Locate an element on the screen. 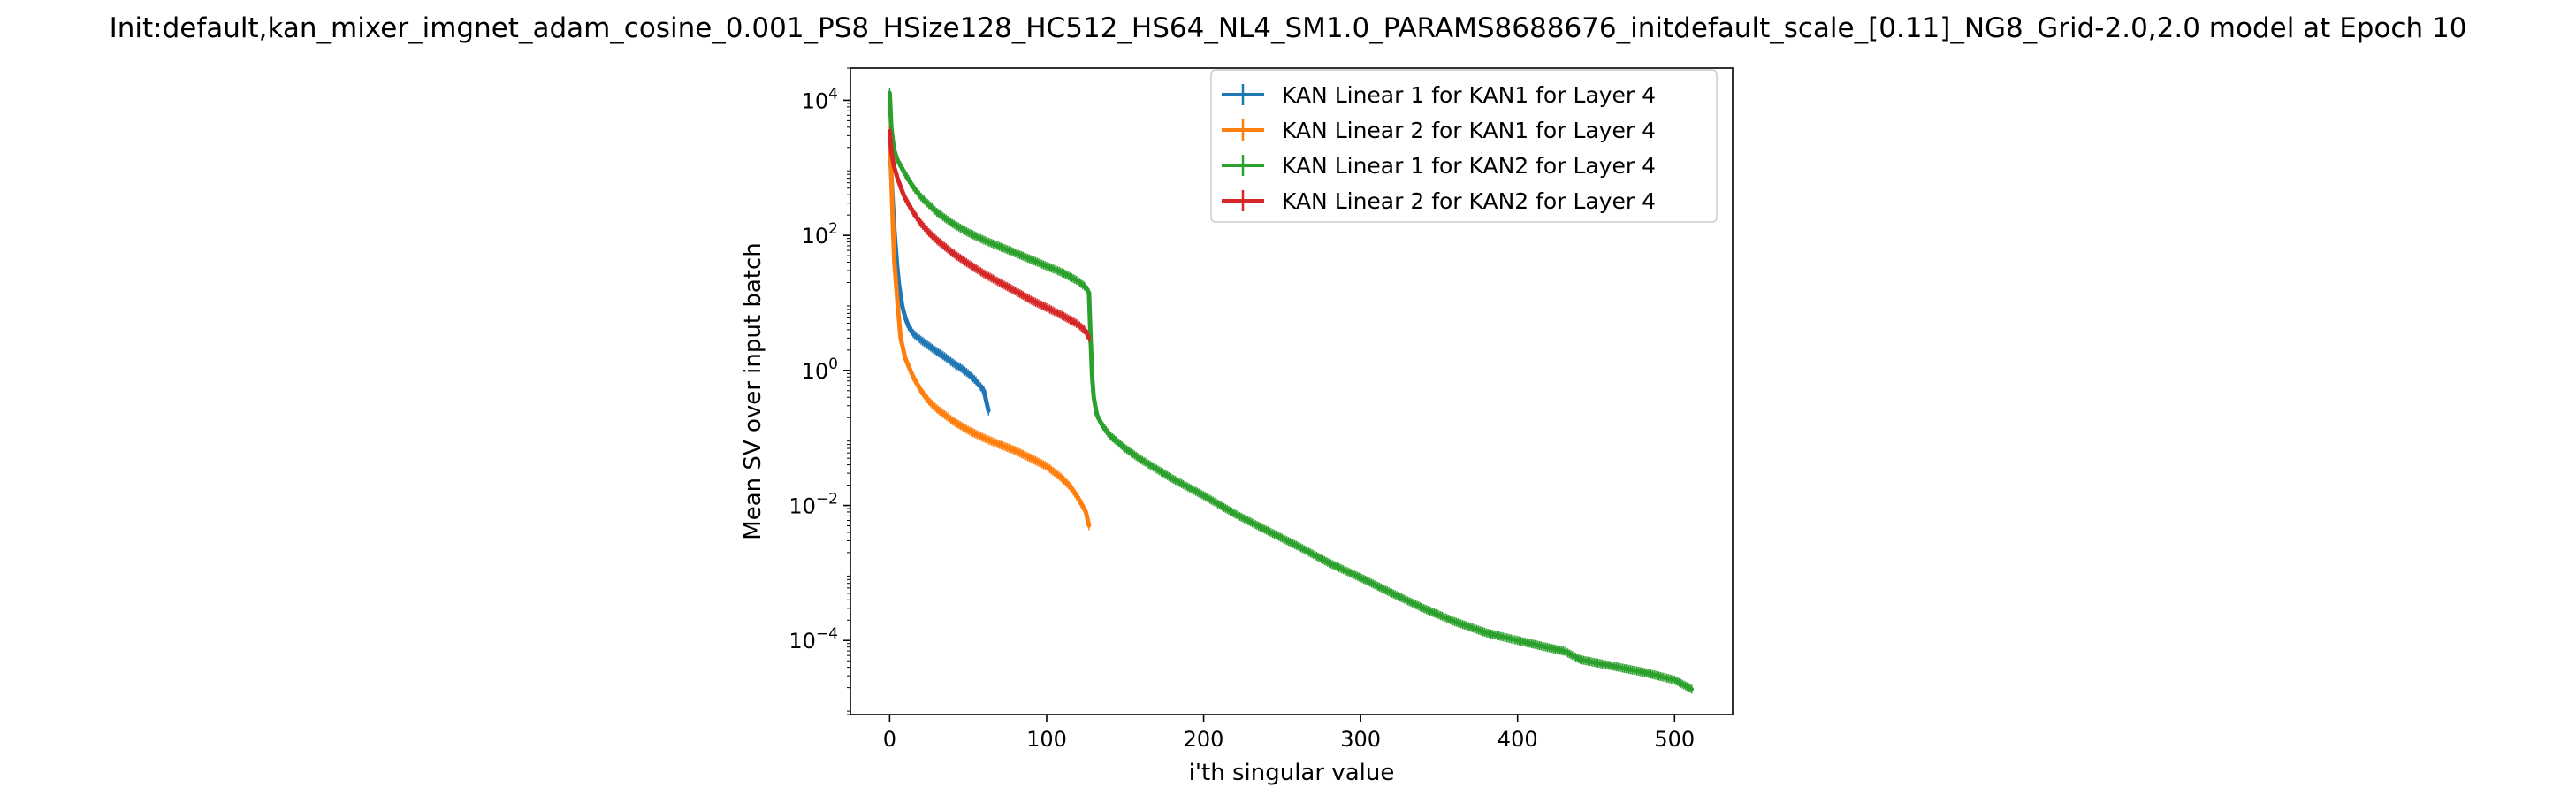  y-tick-label: 10² is located at coordinates (820, 235).